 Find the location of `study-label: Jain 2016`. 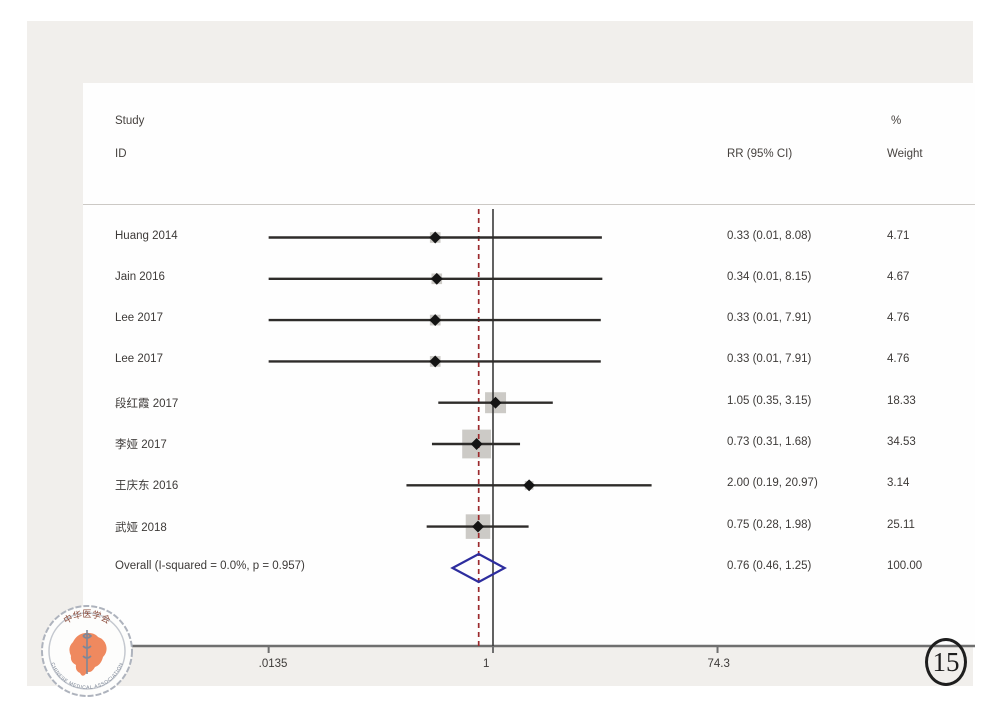

study-label: Jain 2016 is located at coordinates (140, 276).